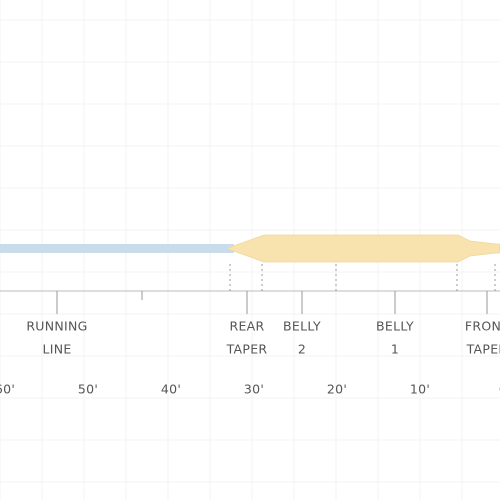 The width and height of the screenshot is (500, 500). I want to click on distance-label: 10', so click(420, 389).